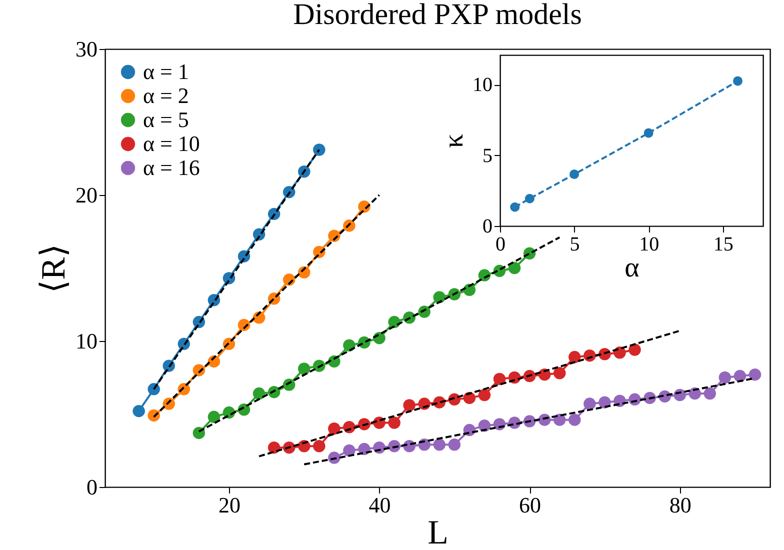  What do you see at coordinates (166, 71) in the screenshot?
I see `legend-label: α = 1` at bounding box center [166, 71].